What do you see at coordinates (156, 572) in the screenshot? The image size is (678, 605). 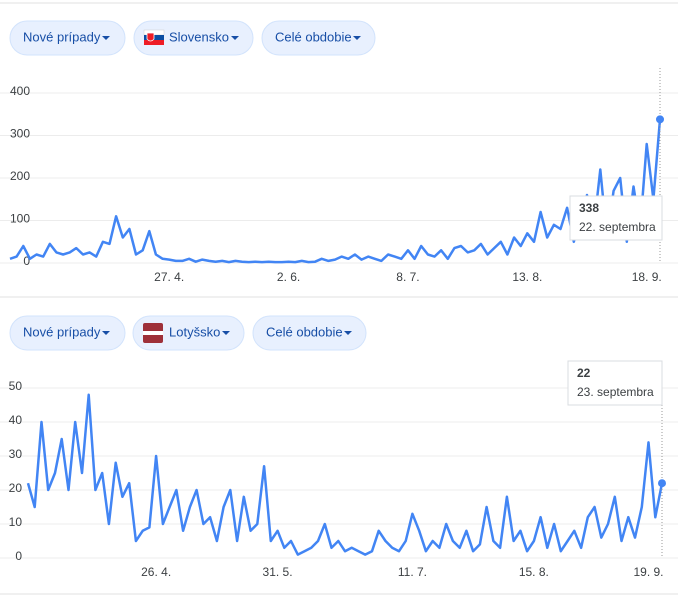 I see `x-tick-label: 26. 4.` at bounding box center [156, 572].